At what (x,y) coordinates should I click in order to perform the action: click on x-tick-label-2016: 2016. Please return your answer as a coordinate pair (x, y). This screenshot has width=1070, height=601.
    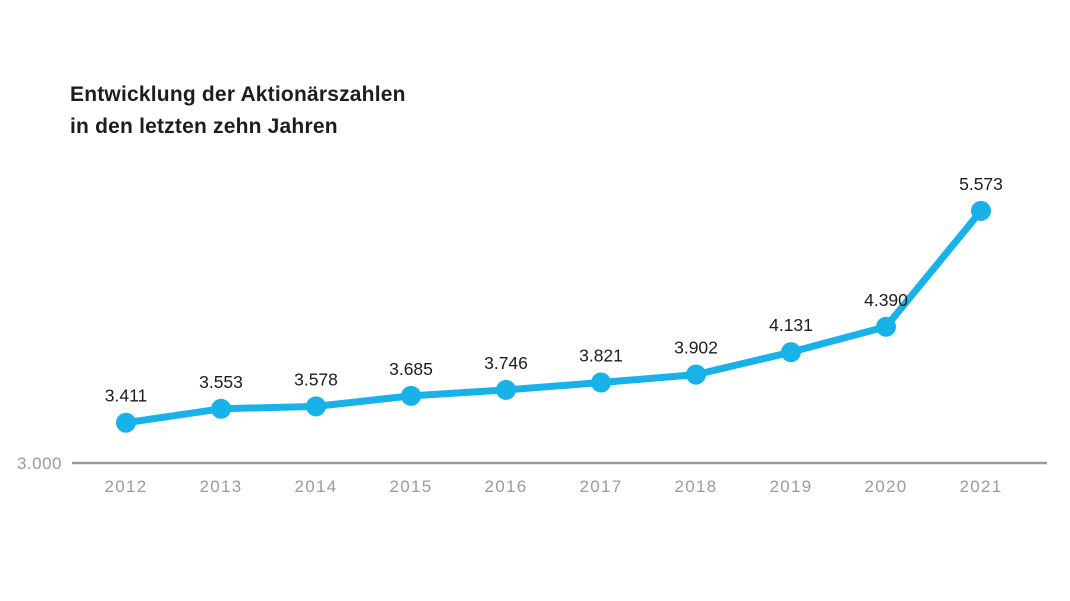
    Looking at the image, I should click on (505, 486).